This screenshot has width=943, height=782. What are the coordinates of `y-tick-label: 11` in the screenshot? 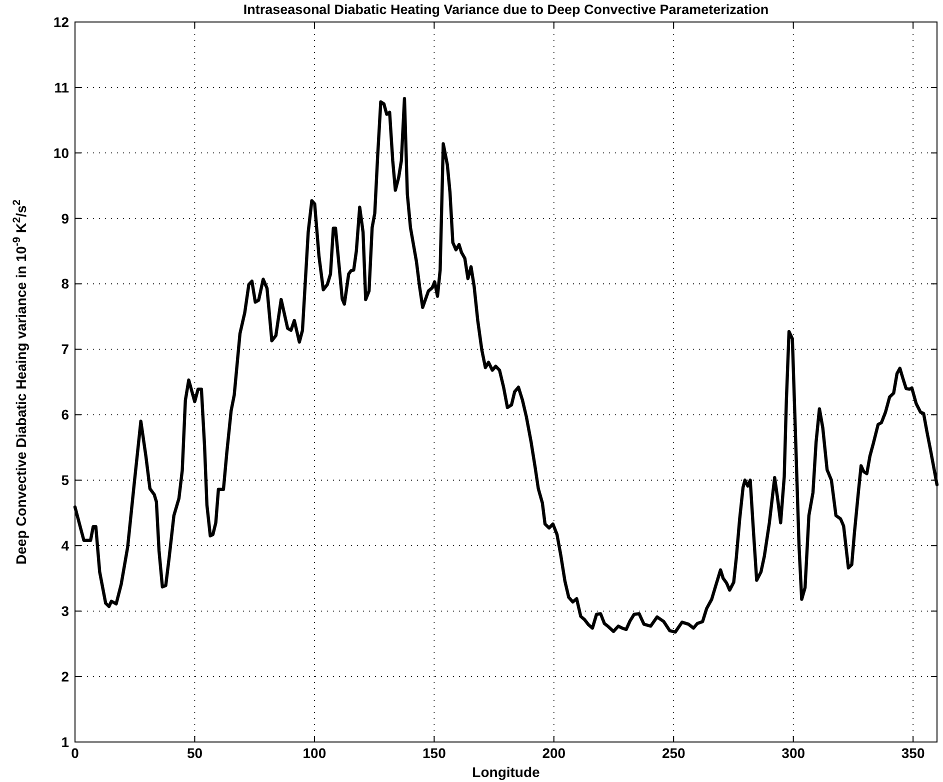 It's located at (62, 87).